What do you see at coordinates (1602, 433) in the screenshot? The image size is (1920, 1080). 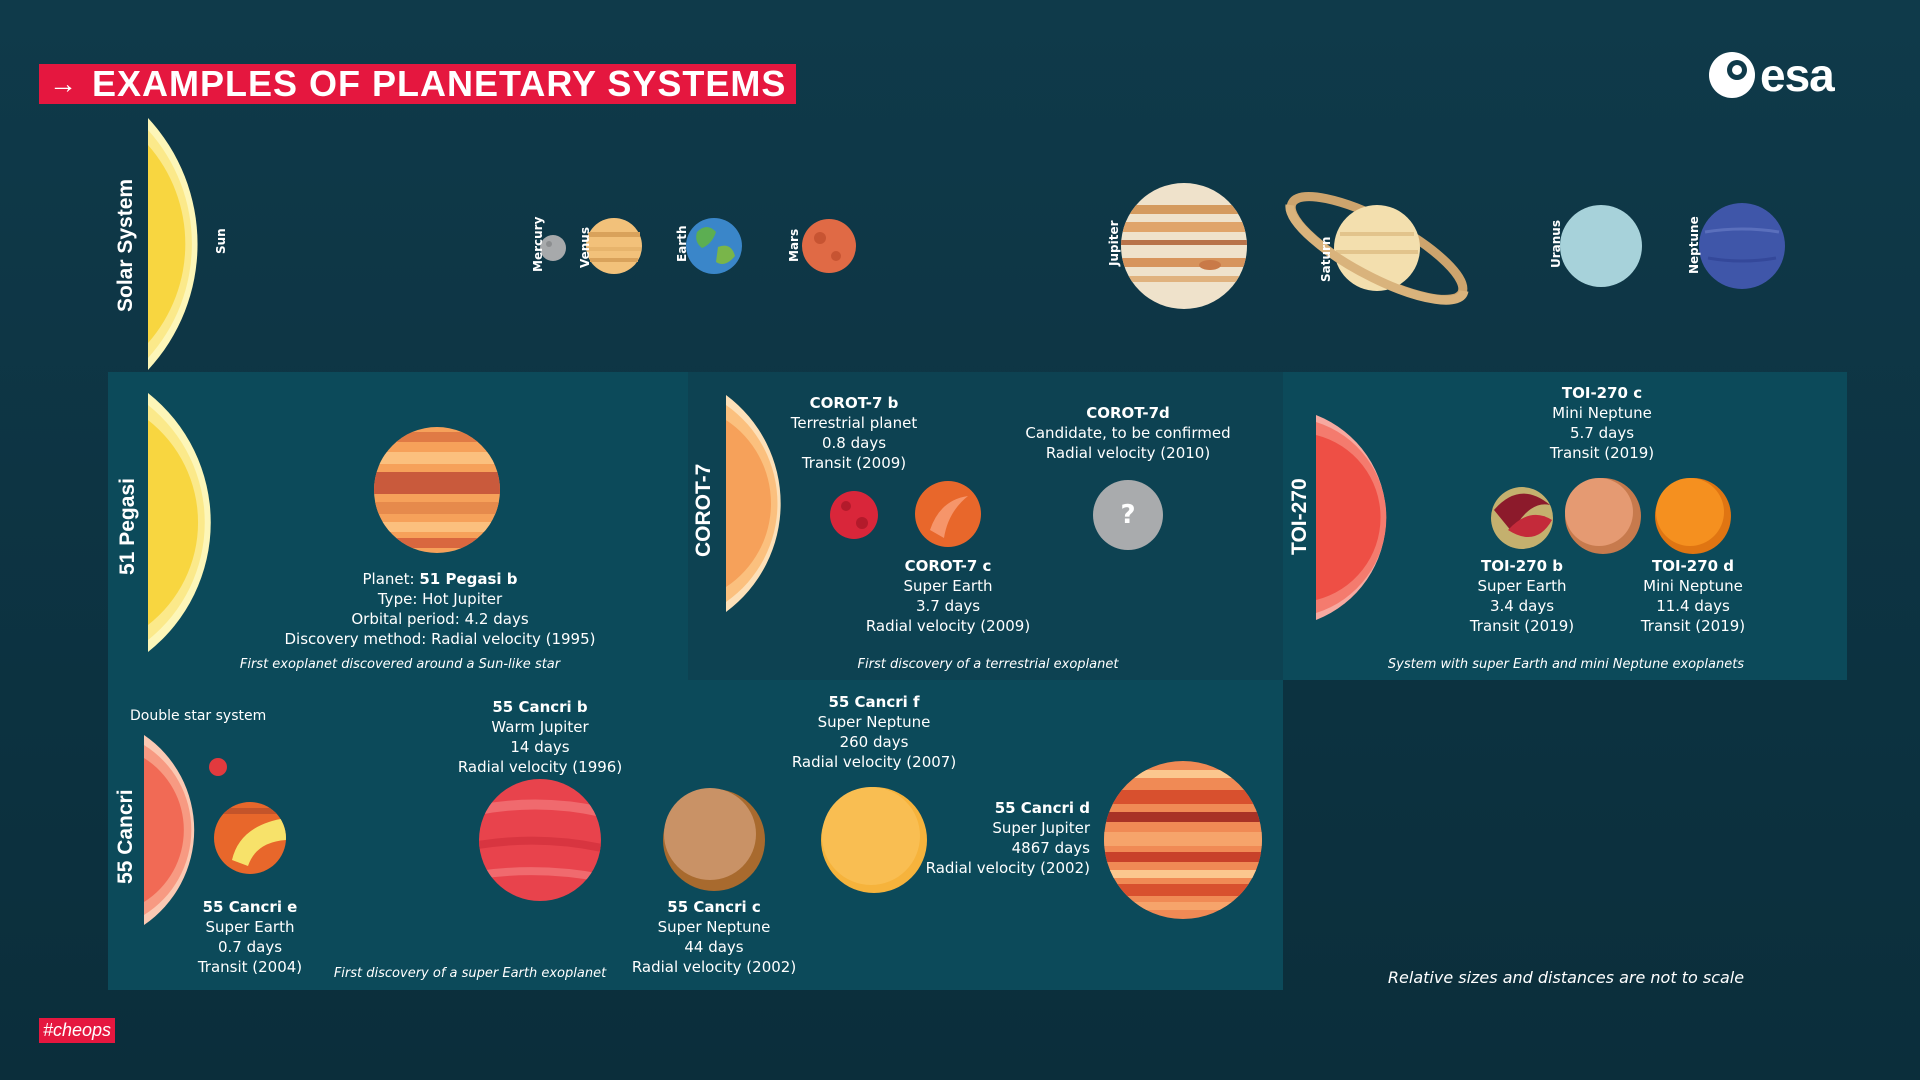 I see `toi-270-c-period: 5.7 days` at bounding box center [1602, 433].